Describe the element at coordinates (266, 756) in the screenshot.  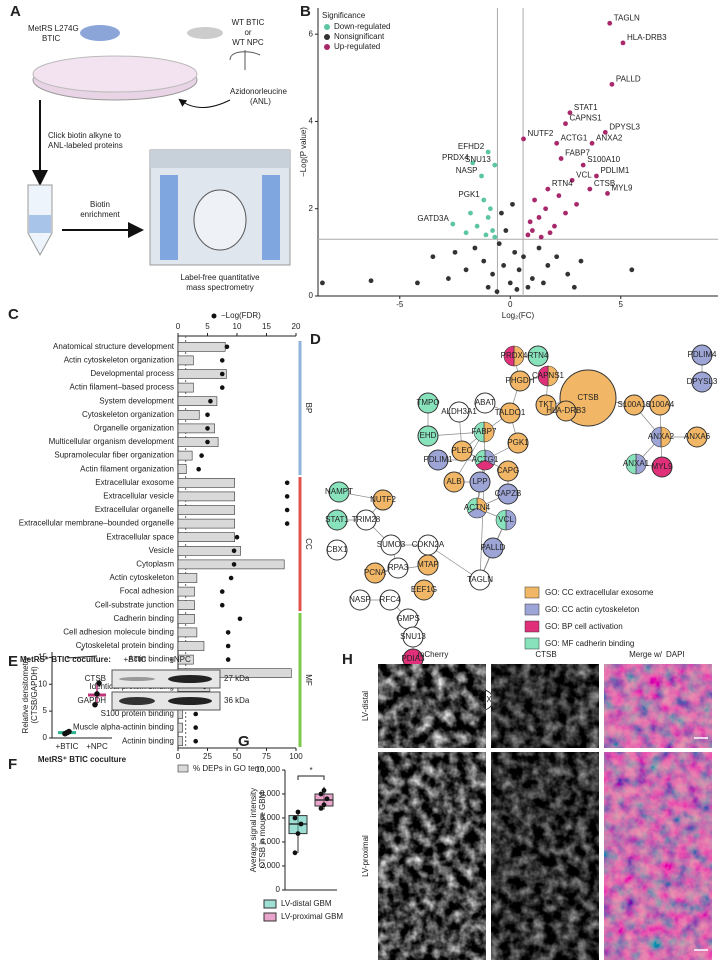
I see `x-tick-label: 75` at that location.